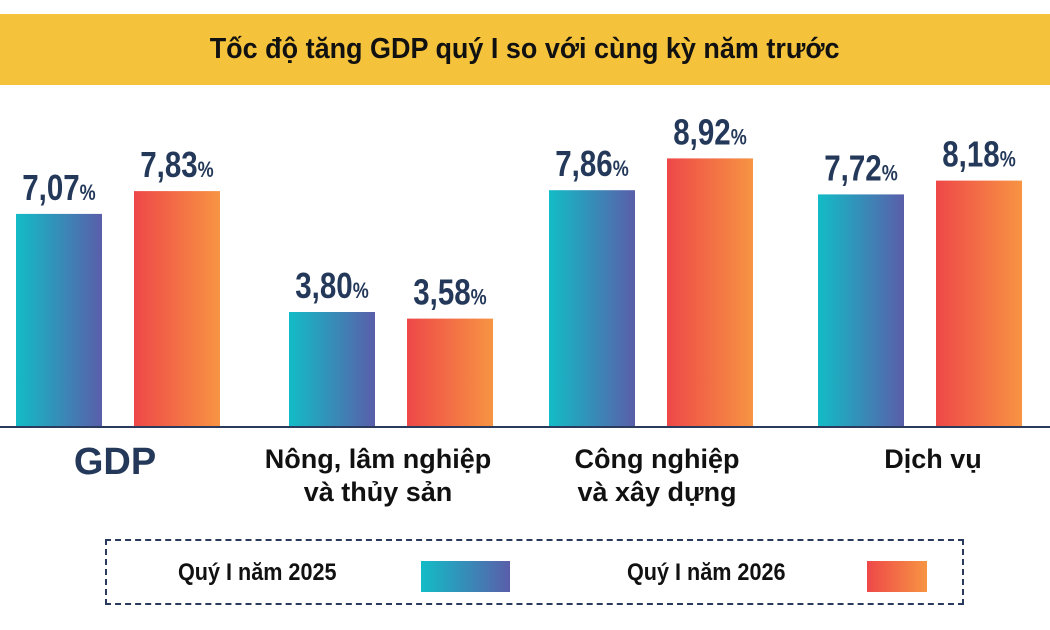  What do you see at coordinates (177, 164) in the screenshot?
I see `value-label-1-0: 7,83%` at bounding box center [177, 164].